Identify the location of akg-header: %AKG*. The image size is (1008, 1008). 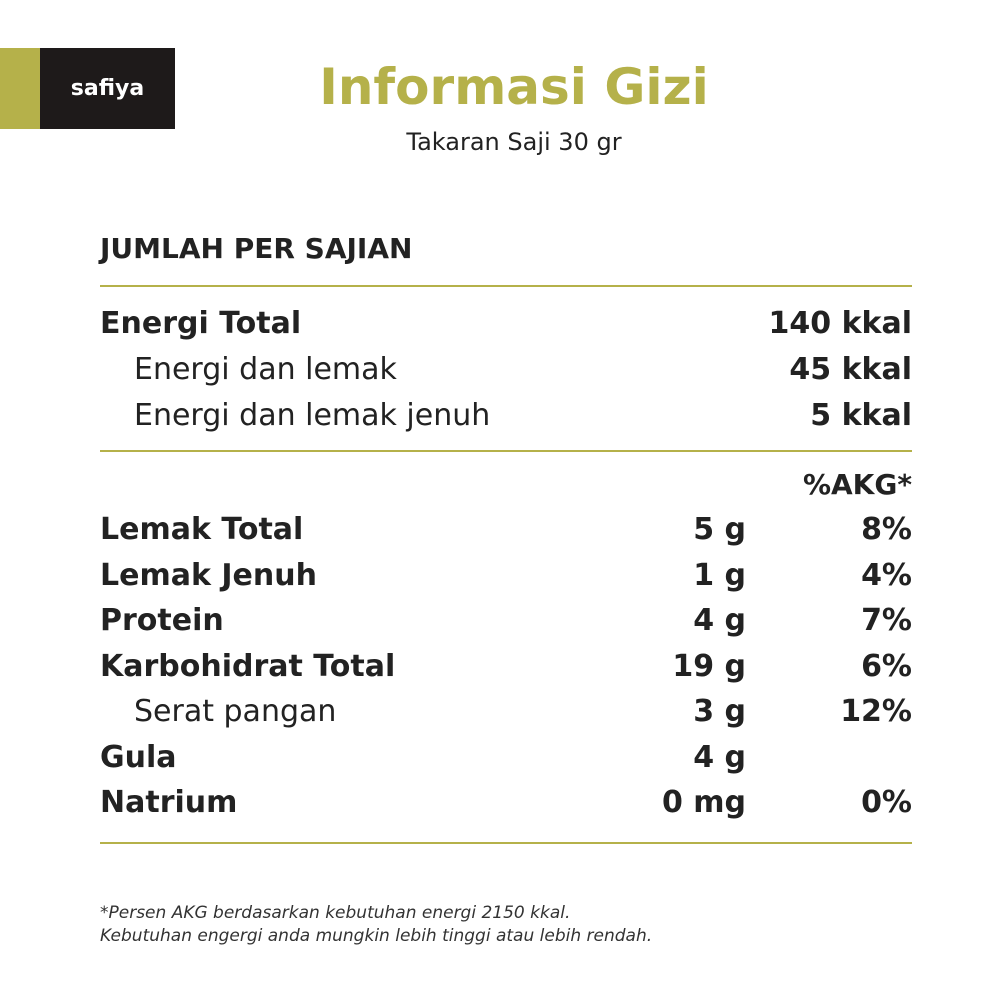
(857, 484).